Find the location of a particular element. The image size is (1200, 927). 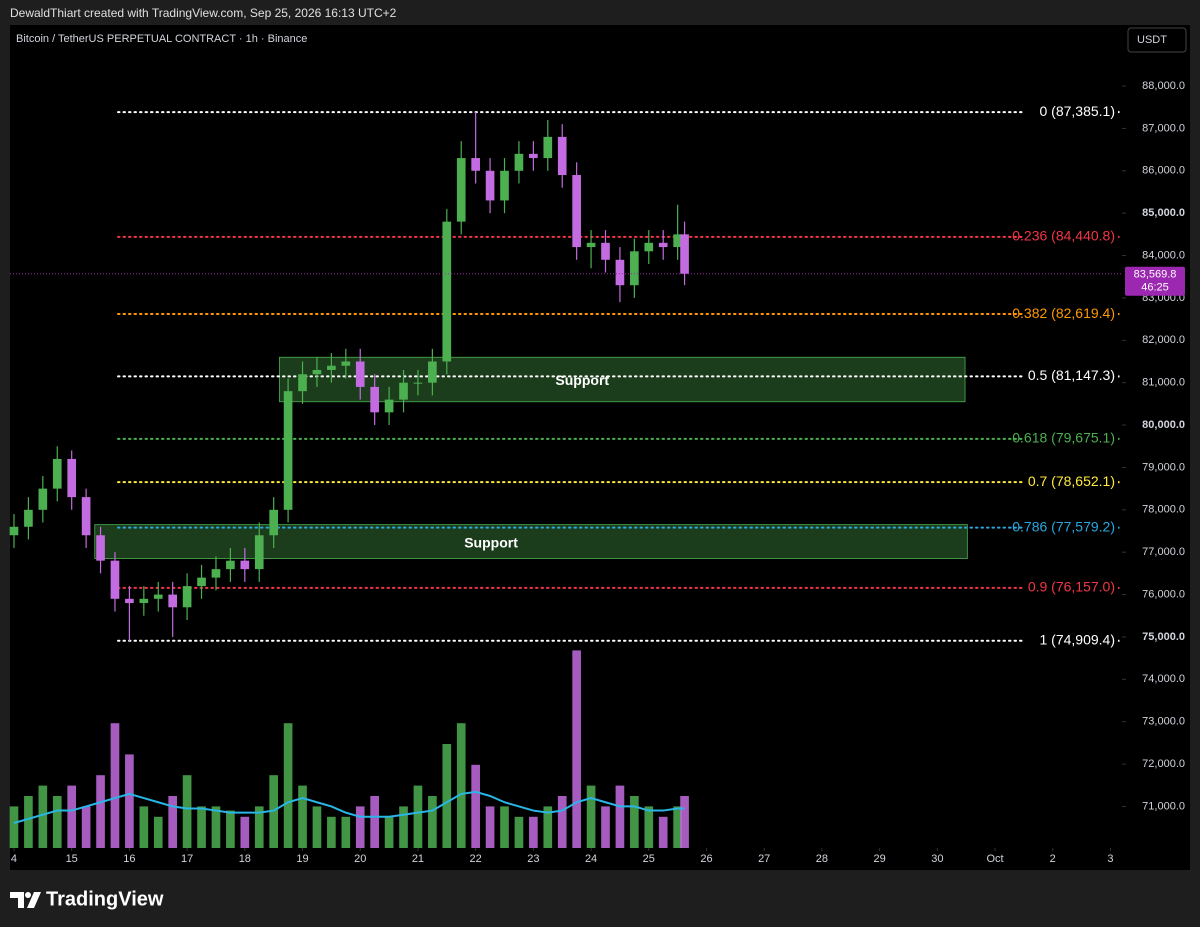

x-tick-label: 17 is located at coordinates (187, 859).